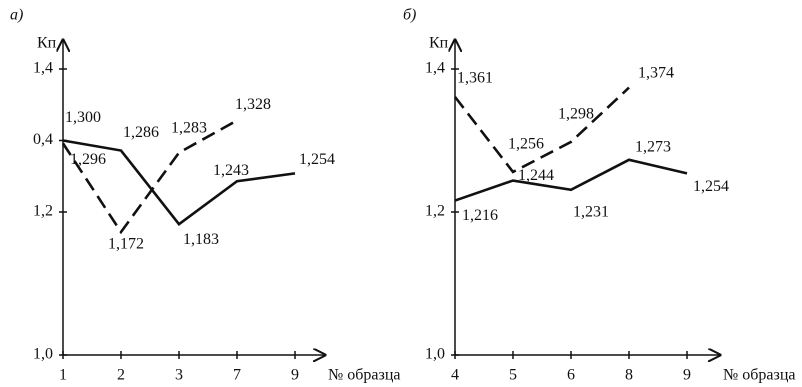 The height and width of the screenshot is (387, 802). What do you see at coordinates (237, 375) in the screenshot?
I see `x-tick-label: 7` at bounding box center [237, 375].